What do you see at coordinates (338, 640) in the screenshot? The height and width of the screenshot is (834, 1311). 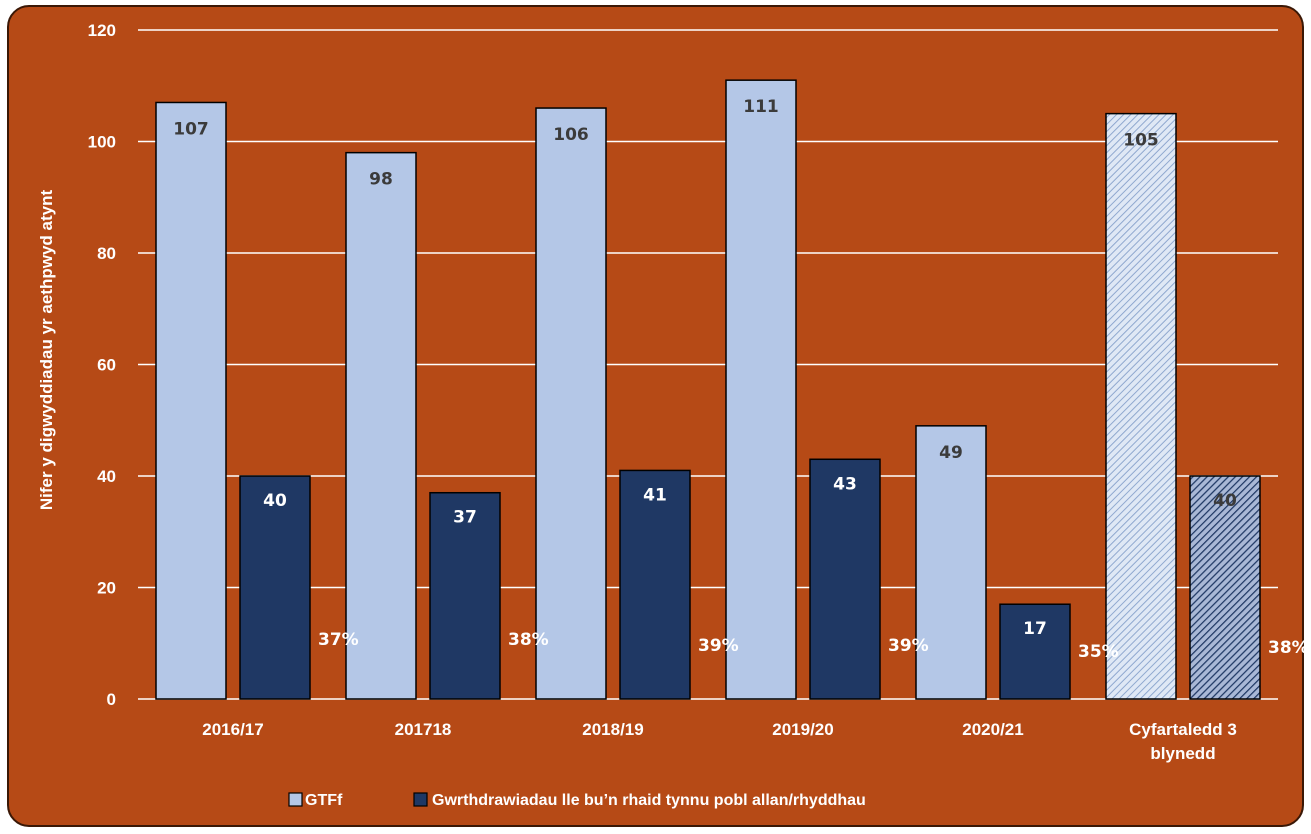 I see `percent-label: 37%` at bounding box center [338, 640].